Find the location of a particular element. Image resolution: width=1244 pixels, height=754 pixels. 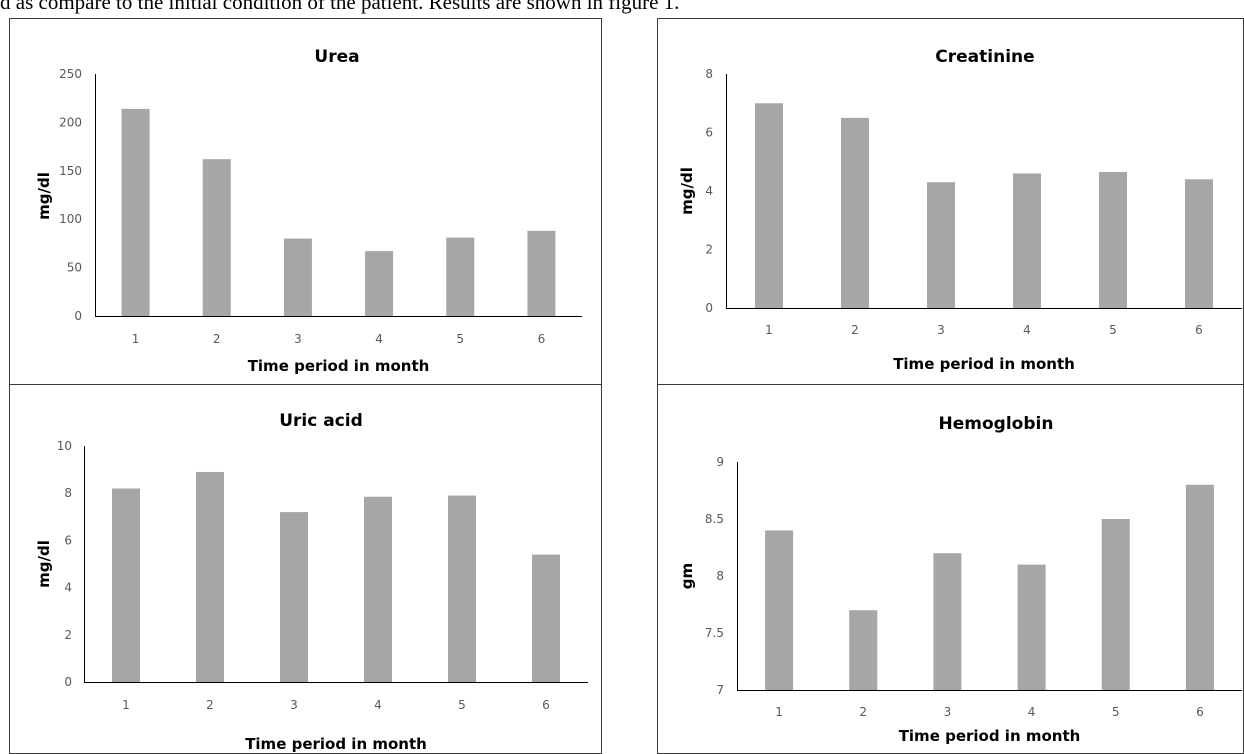

y-tick-label-uric-acid-4: 8 is located at coordinates (68, 493).